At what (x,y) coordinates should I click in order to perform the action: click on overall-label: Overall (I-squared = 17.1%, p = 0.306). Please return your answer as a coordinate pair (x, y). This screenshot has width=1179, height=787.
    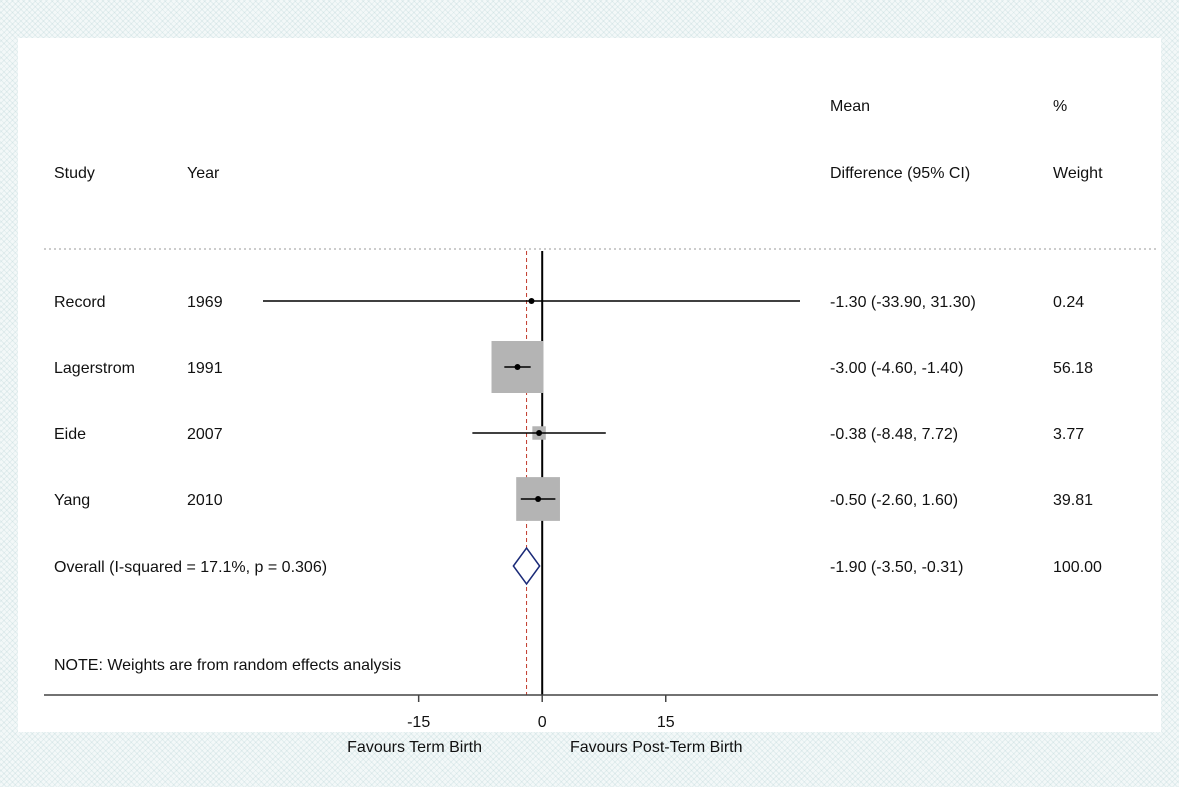
    Looking at the image, I should click on (190, 567).